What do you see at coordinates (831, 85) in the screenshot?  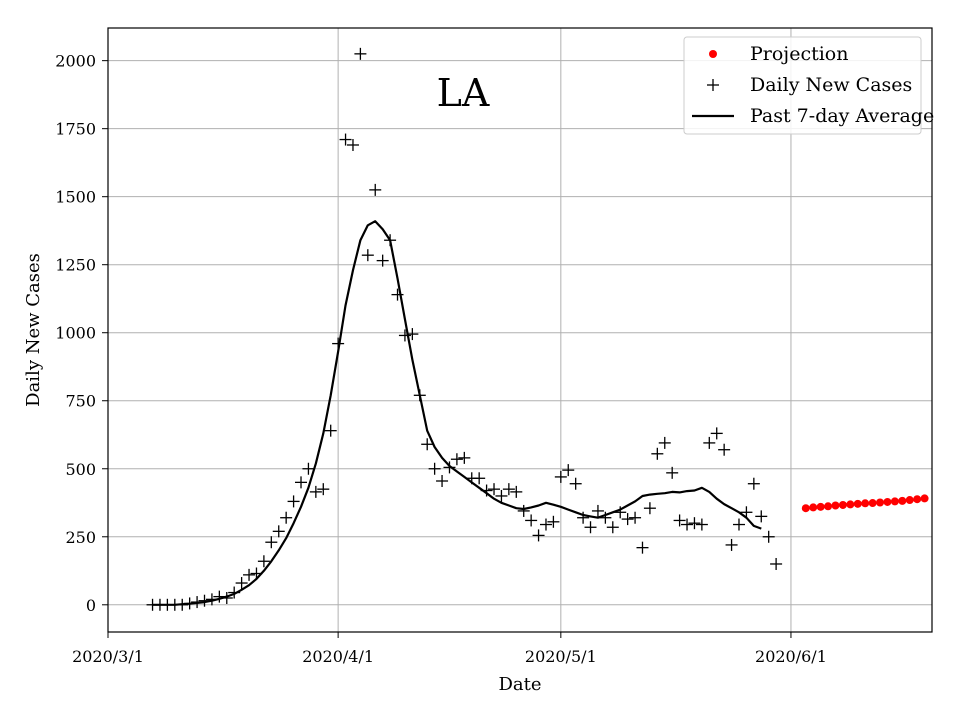 I see `legend-daily-cases-label: Daily New Cases` at bounding box center [831, 85].